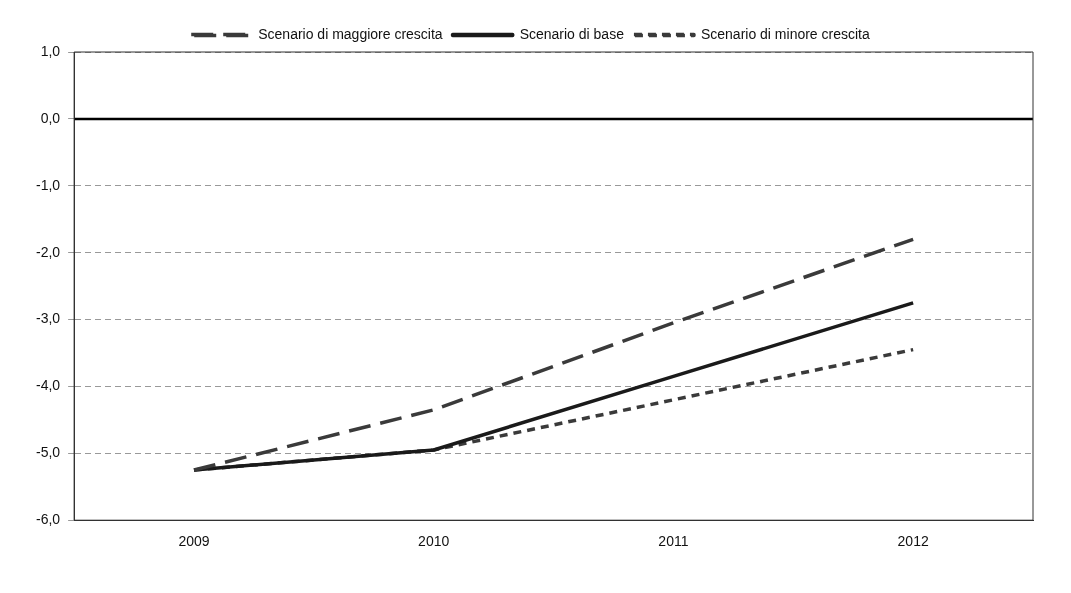 The height and width of the screenshot is (593, 1071). I want to click on x-tick-label: 2010, so click(434, 541).